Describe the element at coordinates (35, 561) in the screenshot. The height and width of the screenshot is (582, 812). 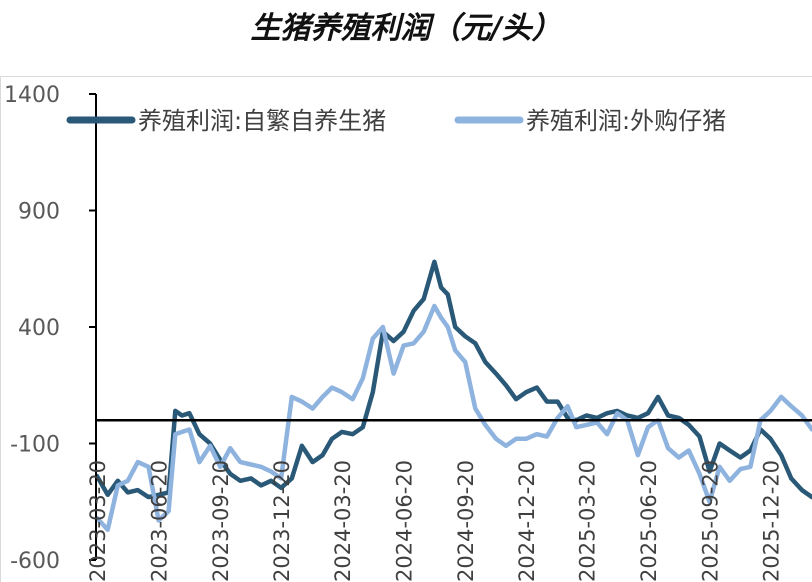
I see `y-tick-label: -600` at that location.